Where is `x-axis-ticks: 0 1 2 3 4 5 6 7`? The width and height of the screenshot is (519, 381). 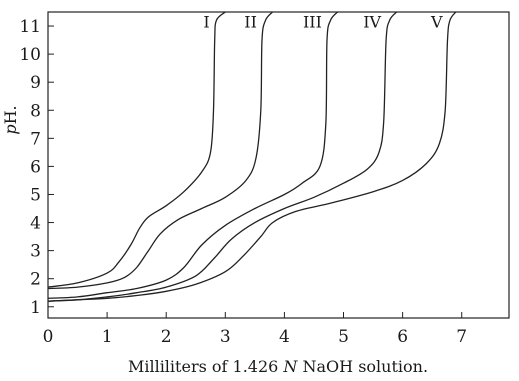 x-axis-ticks: 0 1 2 3 4 5 6 7 is located at coordinates (255, 329).